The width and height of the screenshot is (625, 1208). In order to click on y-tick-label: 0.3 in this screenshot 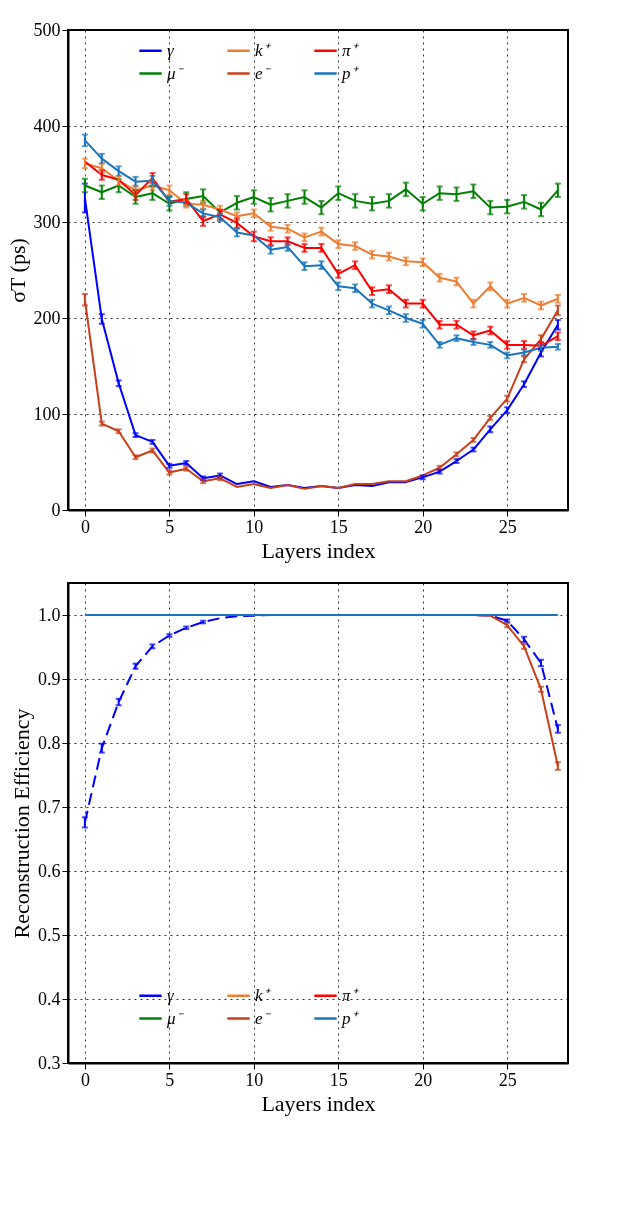, I will do `click(49, 1062)`.